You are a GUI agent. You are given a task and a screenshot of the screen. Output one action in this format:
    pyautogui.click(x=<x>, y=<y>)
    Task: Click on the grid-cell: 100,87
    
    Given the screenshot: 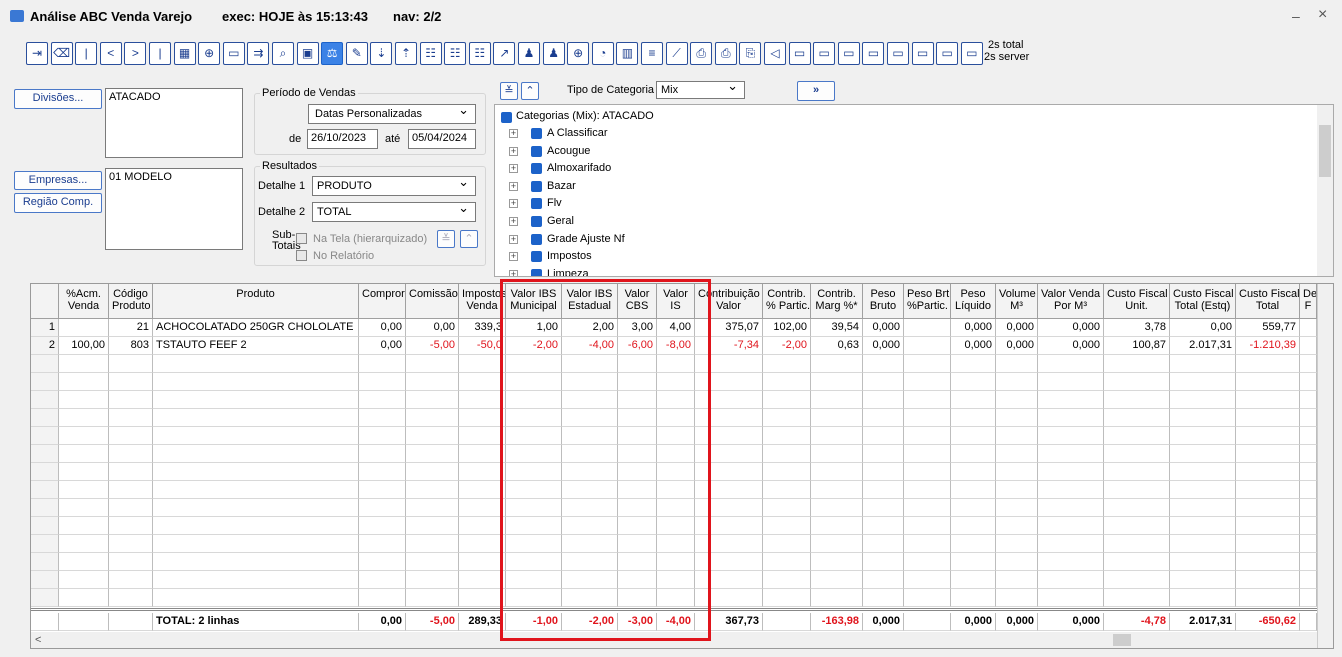 What is the action you would take?
    pyautogui.click(x=1137, y=346)
    